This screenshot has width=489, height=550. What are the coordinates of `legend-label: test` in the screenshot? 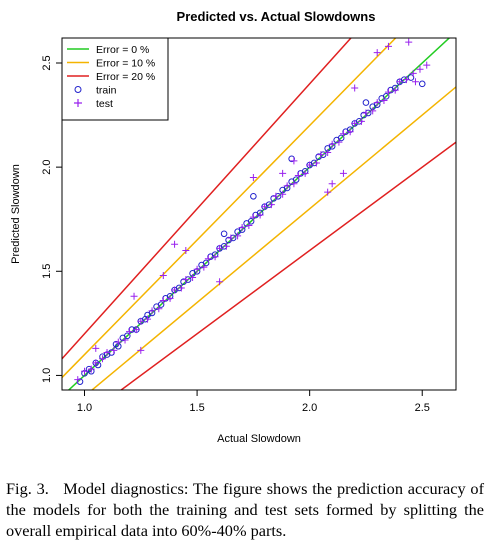 It's located at (104, 104).